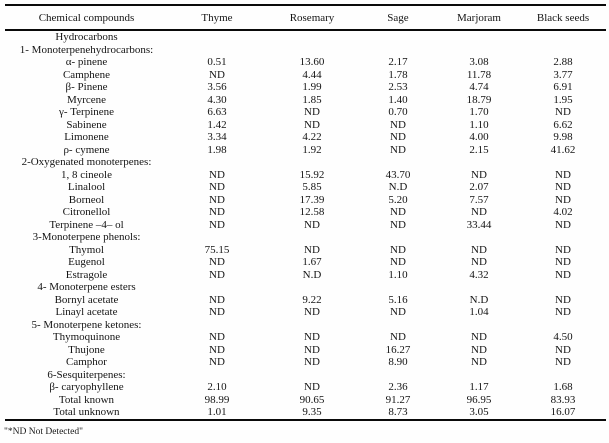 Image resolution: width=609 pixels, height=443 pixels. I want to click on section-row: 4- Monoterpene esters, so click(305, 287).